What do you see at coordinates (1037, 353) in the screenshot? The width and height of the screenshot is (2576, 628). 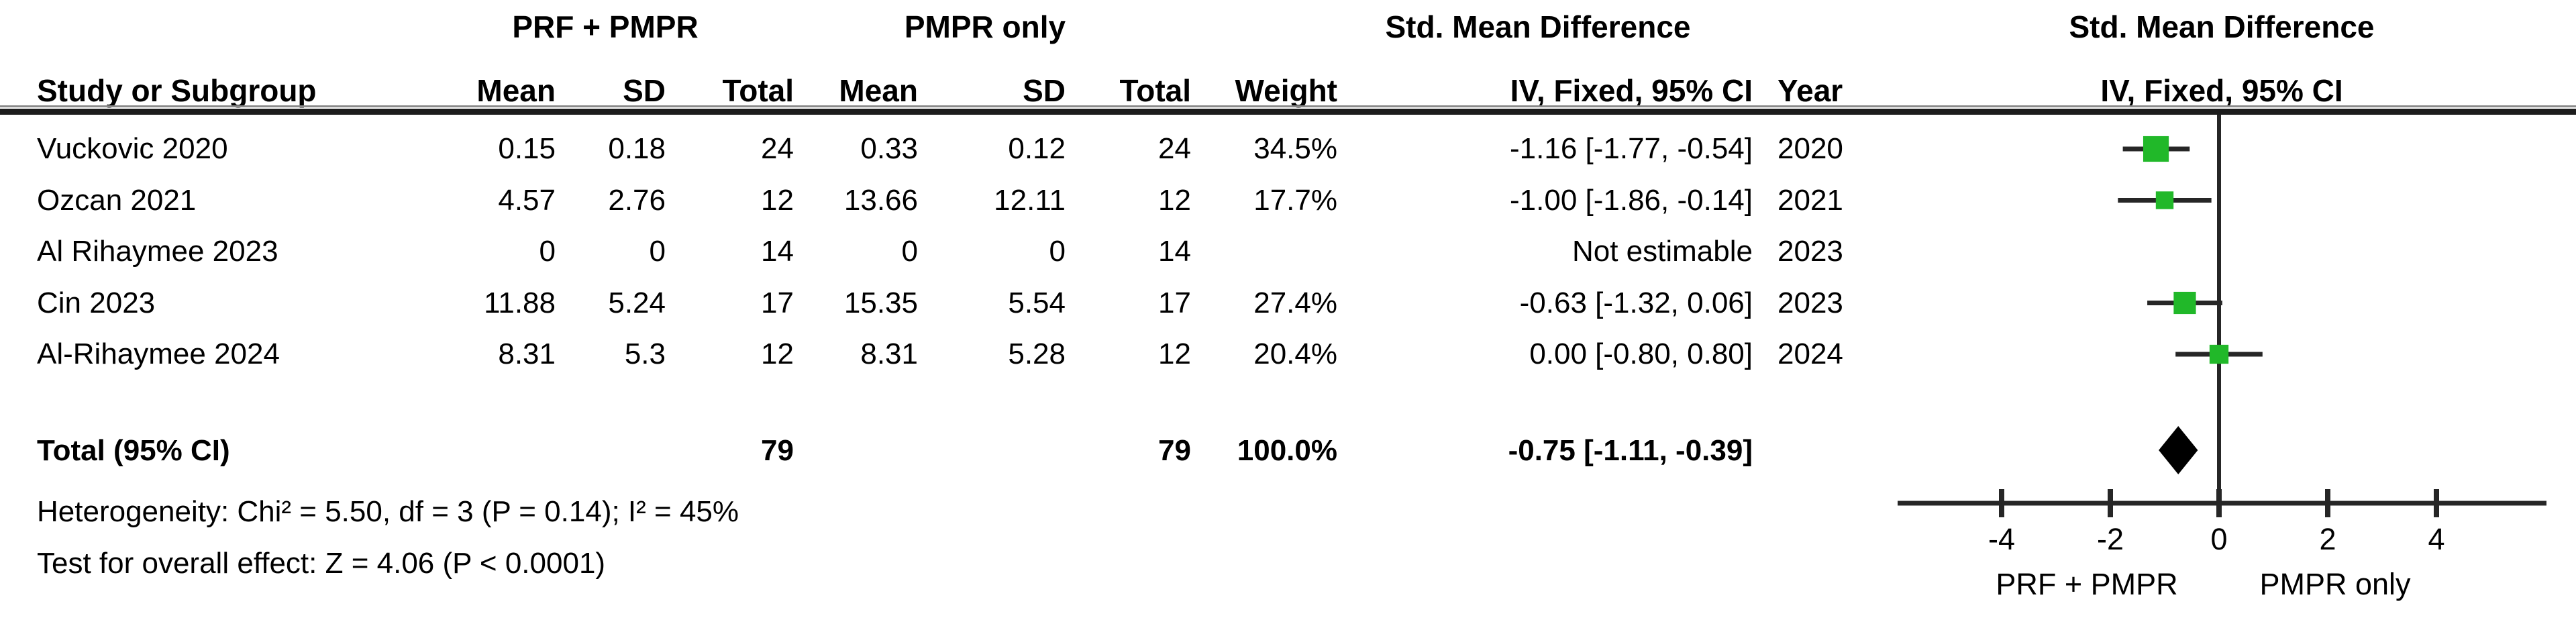 I see `cell-sd2: 5.28` at bounding box center [1037, 353].